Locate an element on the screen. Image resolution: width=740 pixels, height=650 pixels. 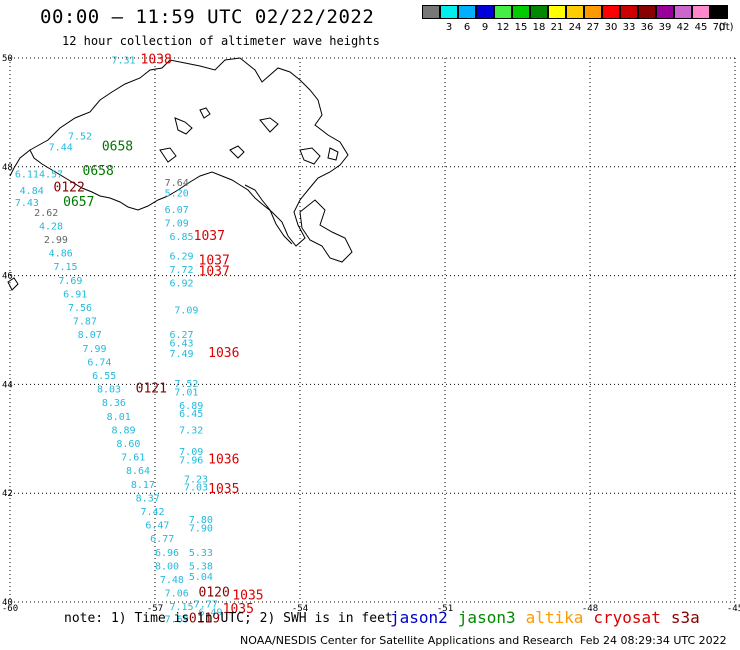
wave-height-label: 7.52 is located at coordinates (186, 384).